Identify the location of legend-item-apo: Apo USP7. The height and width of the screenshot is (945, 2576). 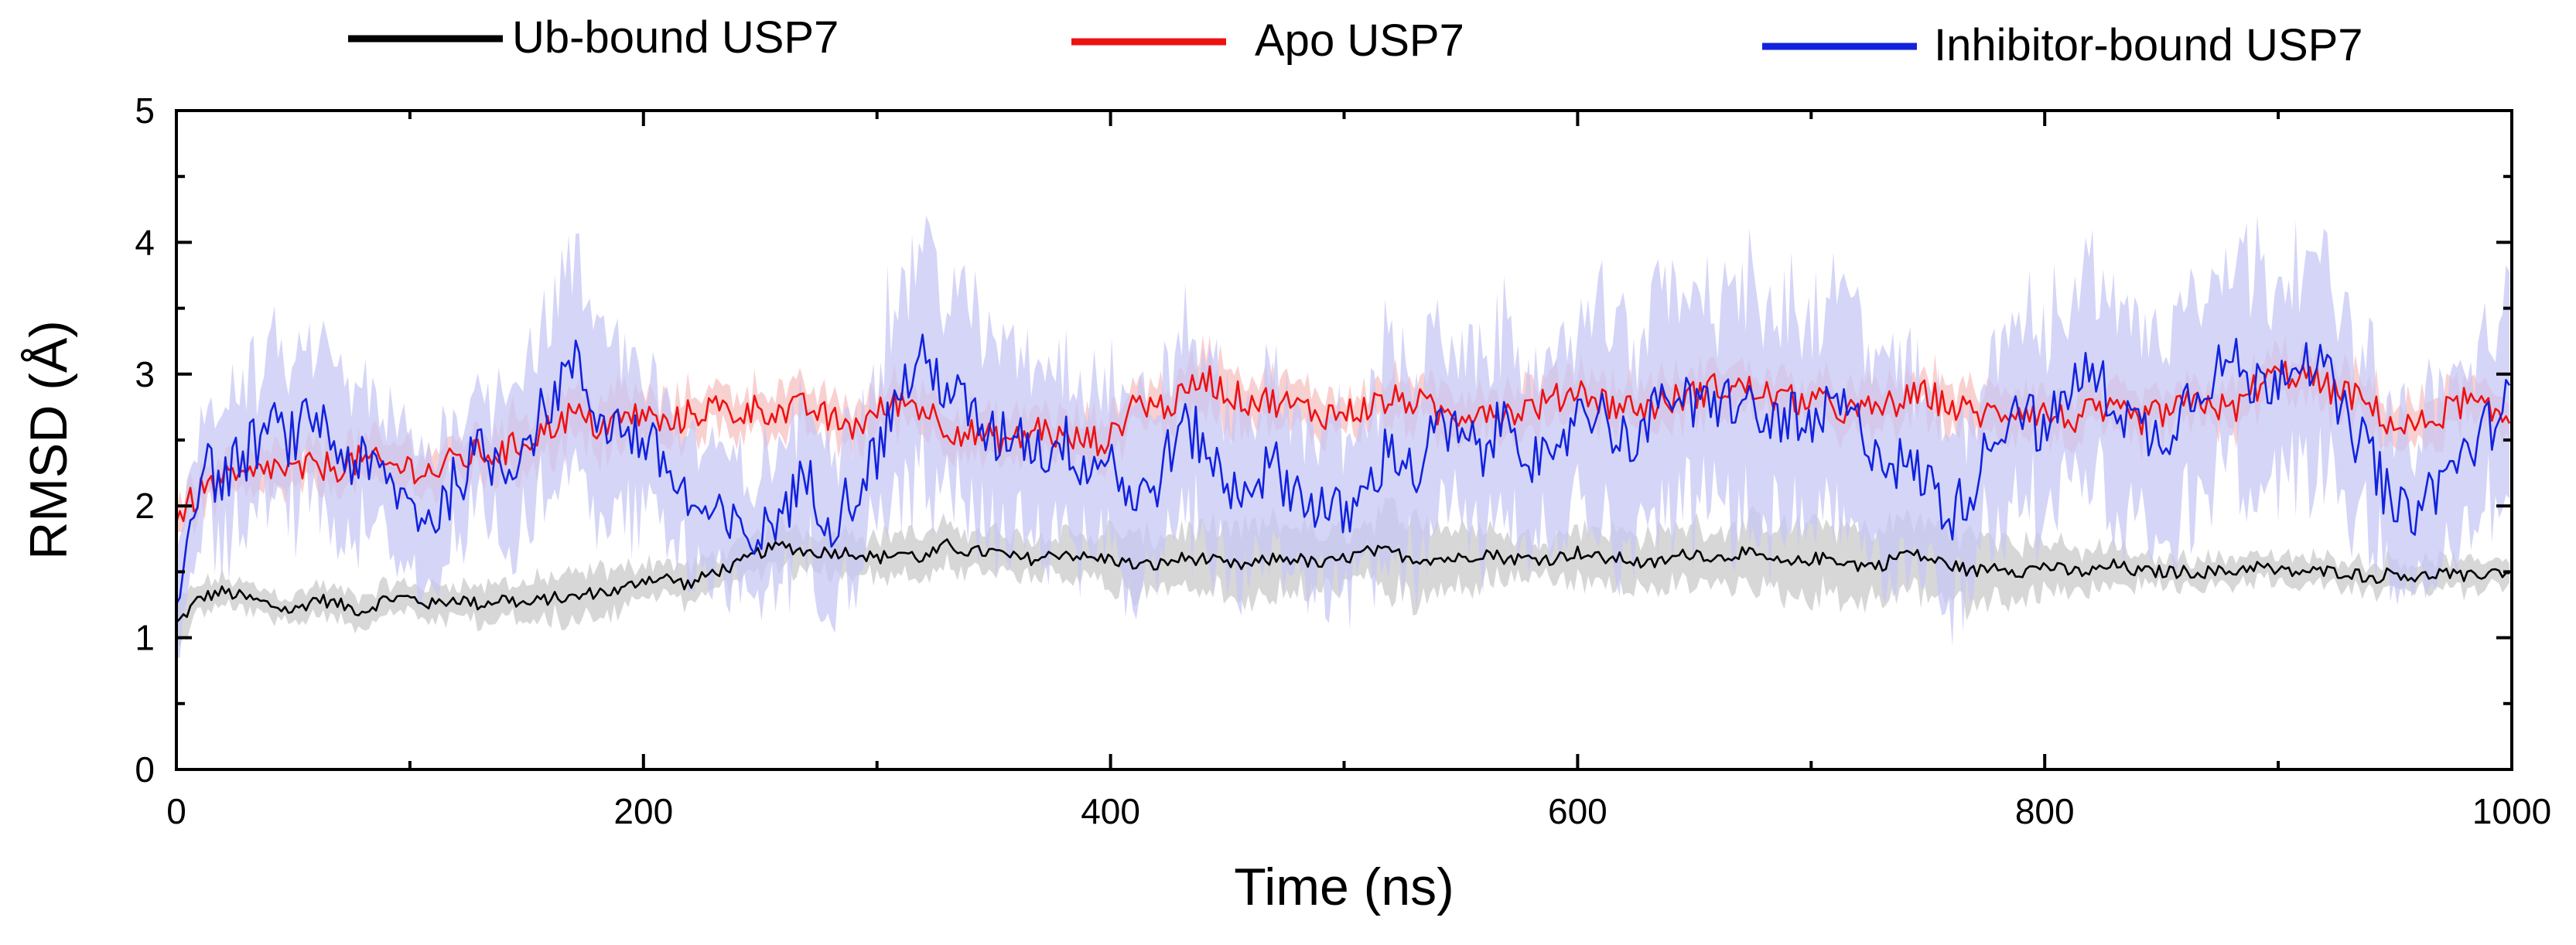
(1267, 40).